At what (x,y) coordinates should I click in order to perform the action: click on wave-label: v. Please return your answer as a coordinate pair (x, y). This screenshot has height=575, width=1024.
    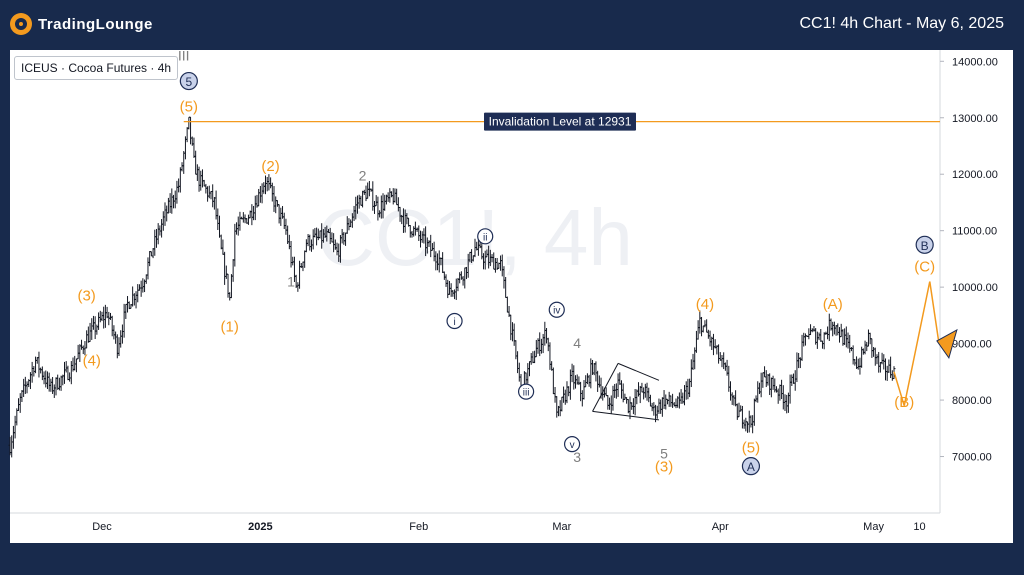
    Looking at the image, I should click on (572, 444).